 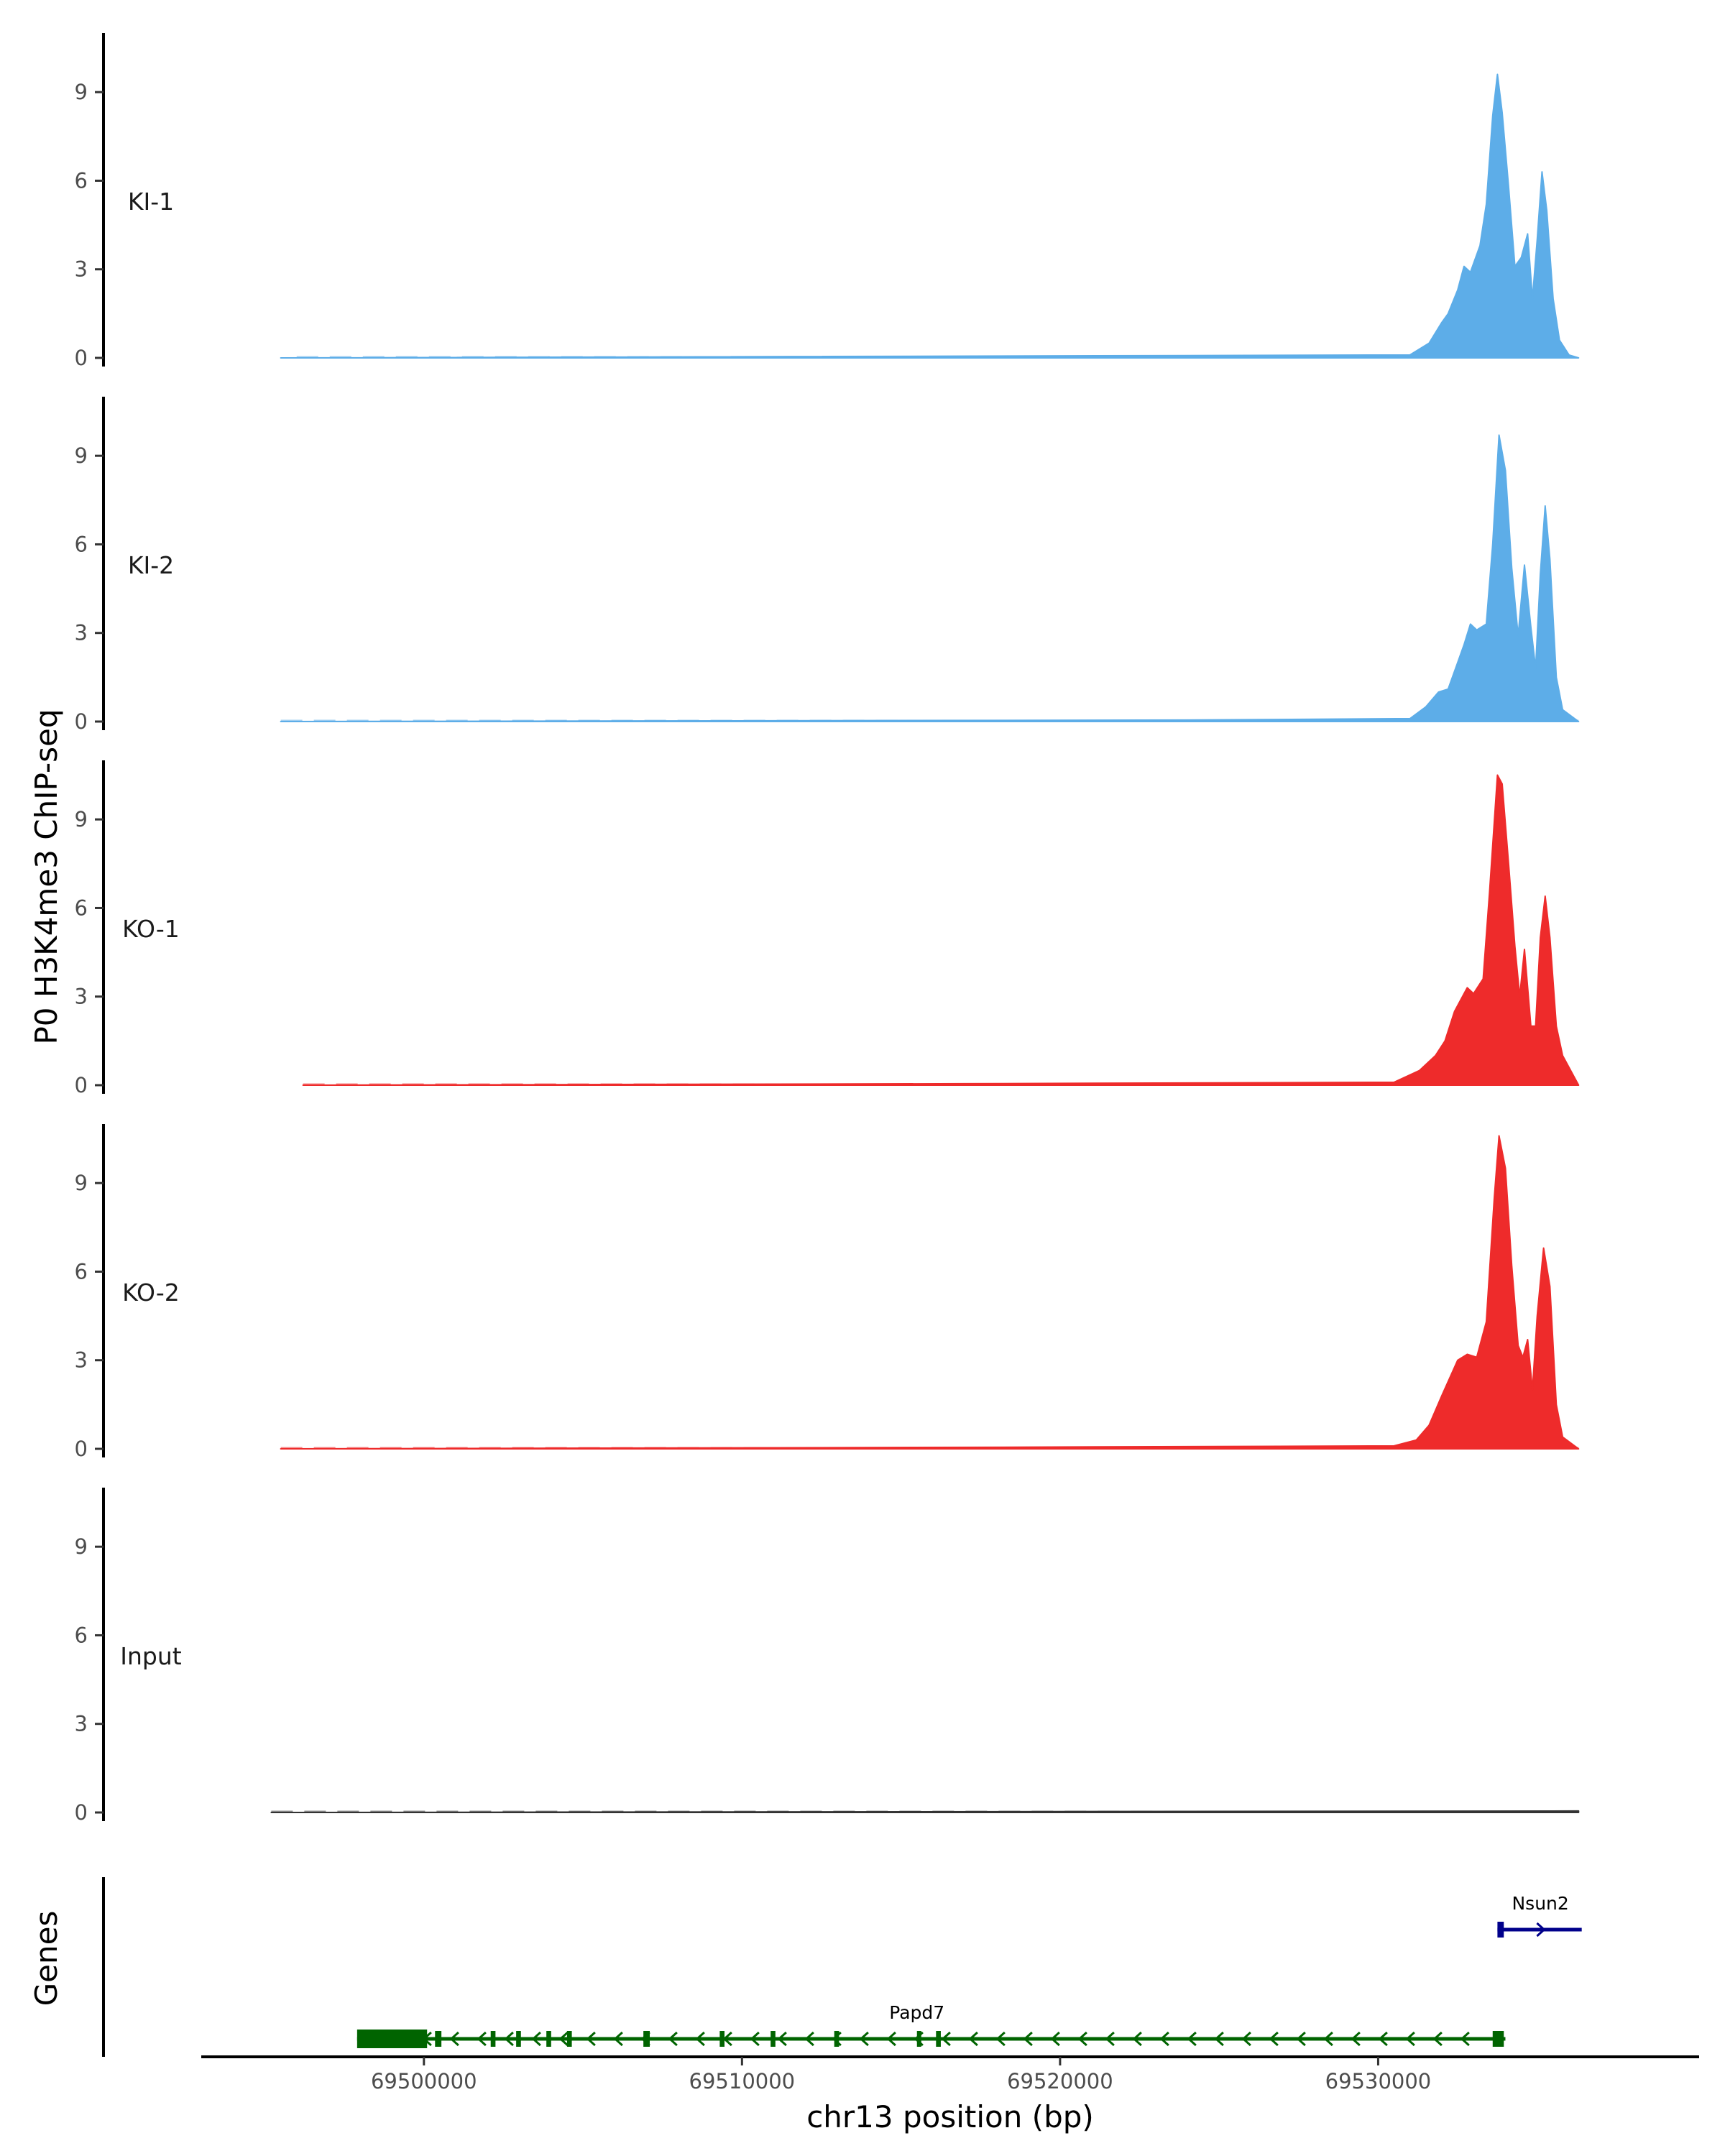 What do you see at coordinates (827, 1657) in the screenshot?
I see `track-panel-input: 0 3 6 9 Input` at bounding box center [827, 1657].